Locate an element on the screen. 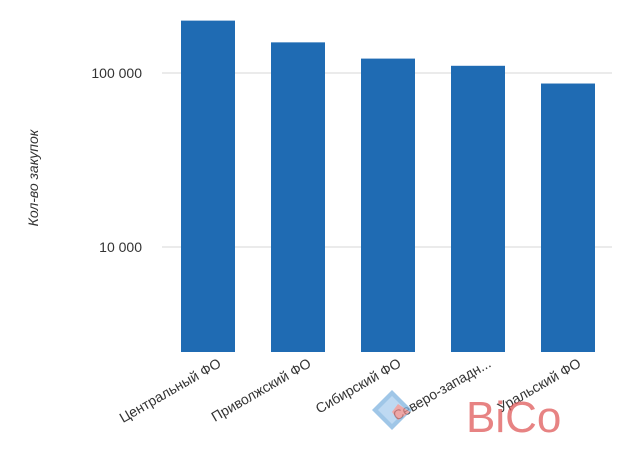 The height and width of the screenshot is (450, 632). x-category-label: Центральный ФО is located at coordinates (169, 390).